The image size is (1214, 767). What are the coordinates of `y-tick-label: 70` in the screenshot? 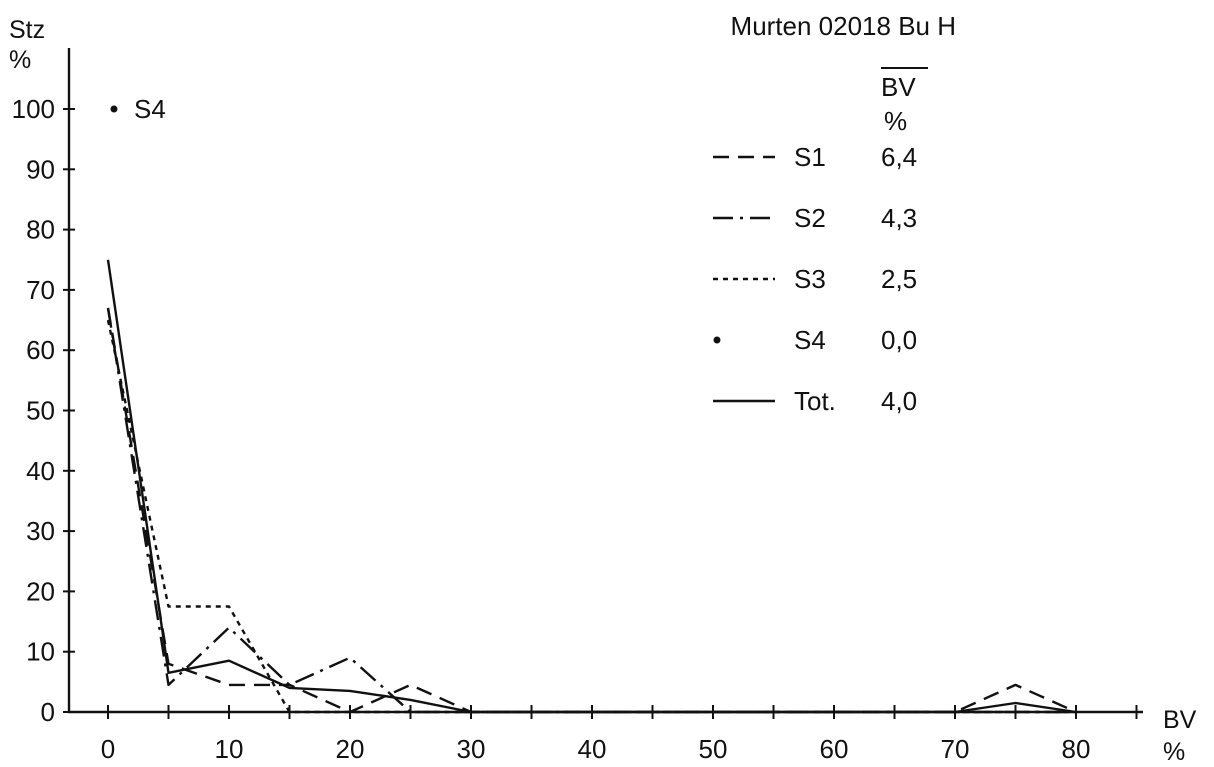 It's located at (40, 290).